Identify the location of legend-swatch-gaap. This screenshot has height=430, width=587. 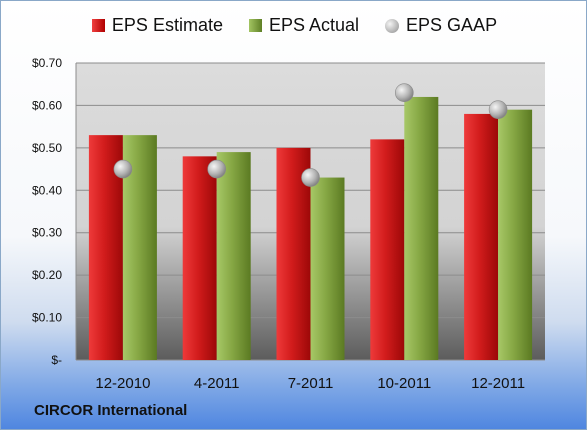
(392, 25).